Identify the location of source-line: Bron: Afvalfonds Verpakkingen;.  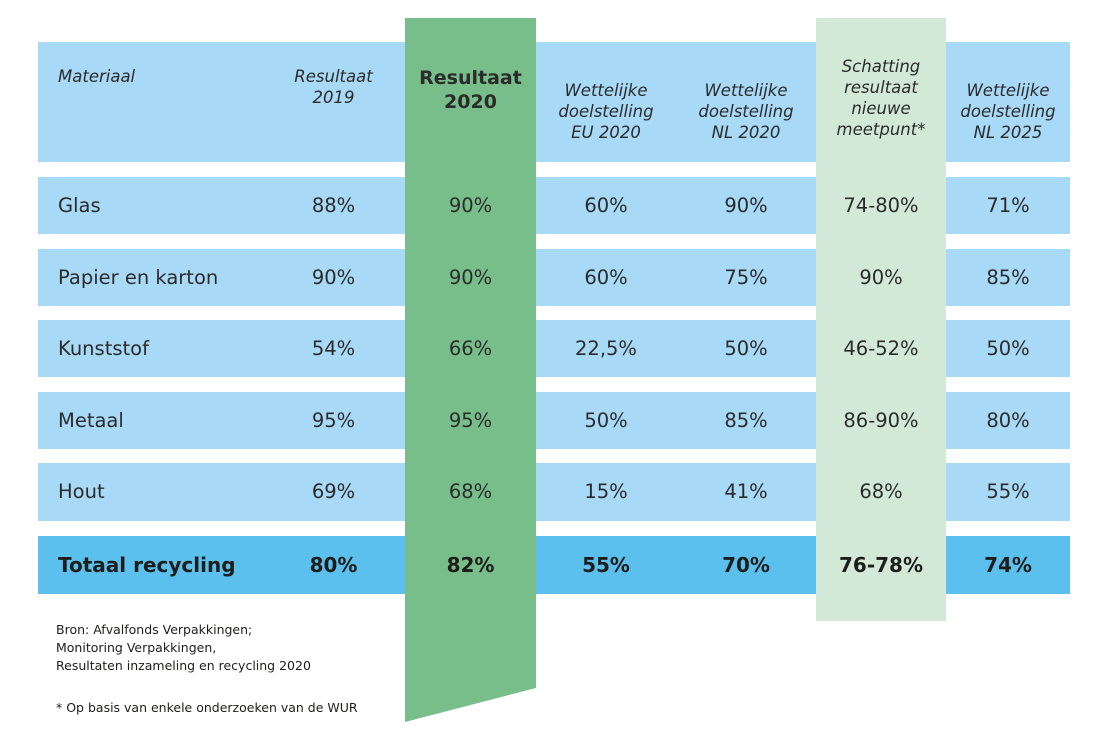
(154, 629).